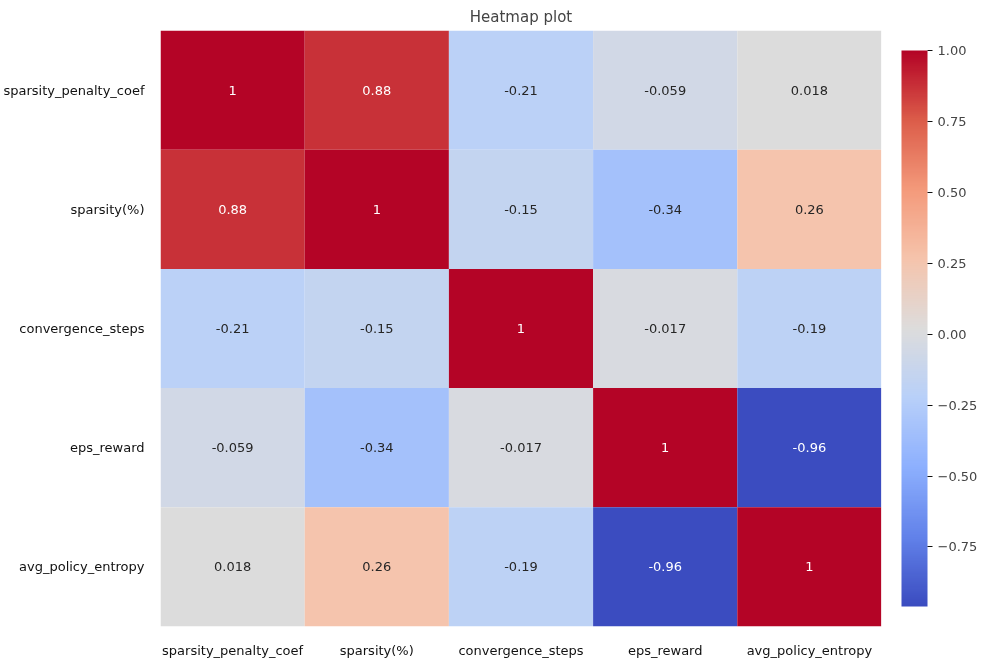 The width and height of the screenshot is (1008, 667). Describe the element at coordinates (952, 50) in the screenshot. I see `color-bar-label: 1.00` at that location.